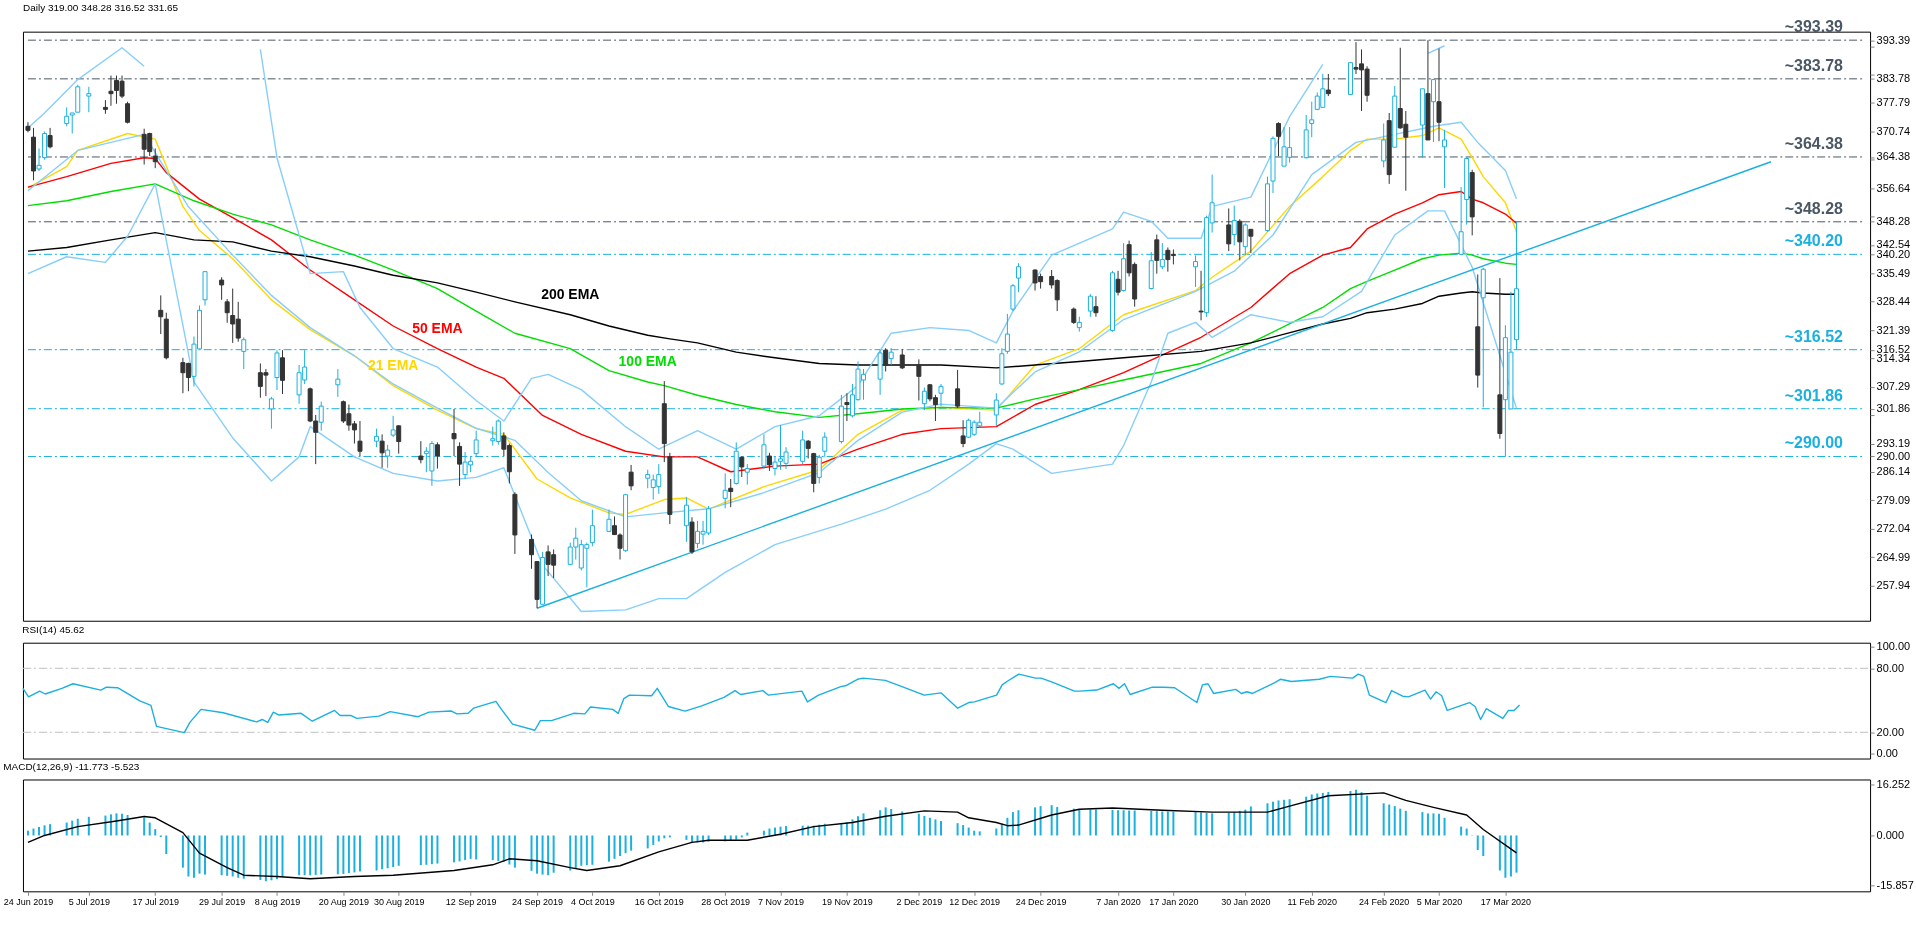  I want to click on chart-title: Daily 319.00 348.28 316.52 331.65, so click(100, 8).